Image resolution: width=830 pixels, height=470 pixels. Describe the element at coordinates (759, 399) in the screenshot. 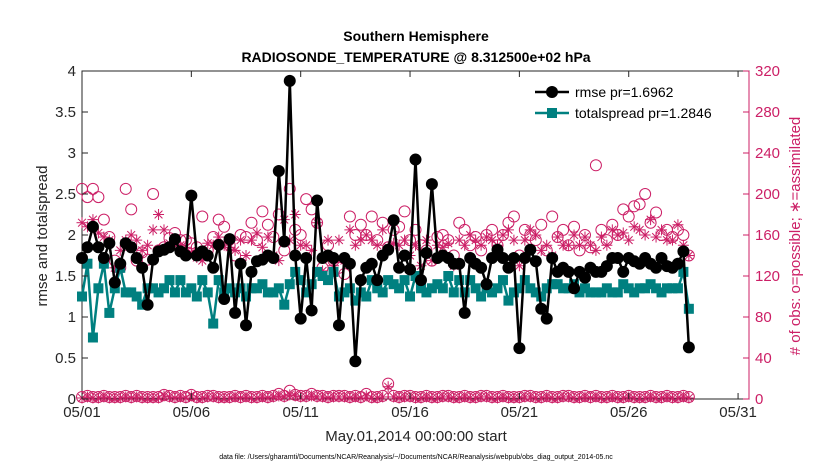

I see `y2-tick-label: 0` at that location.